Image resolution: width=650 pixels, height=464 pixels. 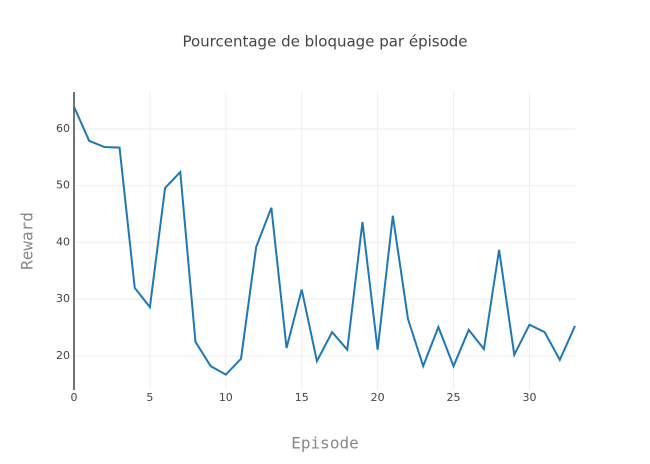 I want to click on x-tick-label: 0, so click(x=74, y=397).